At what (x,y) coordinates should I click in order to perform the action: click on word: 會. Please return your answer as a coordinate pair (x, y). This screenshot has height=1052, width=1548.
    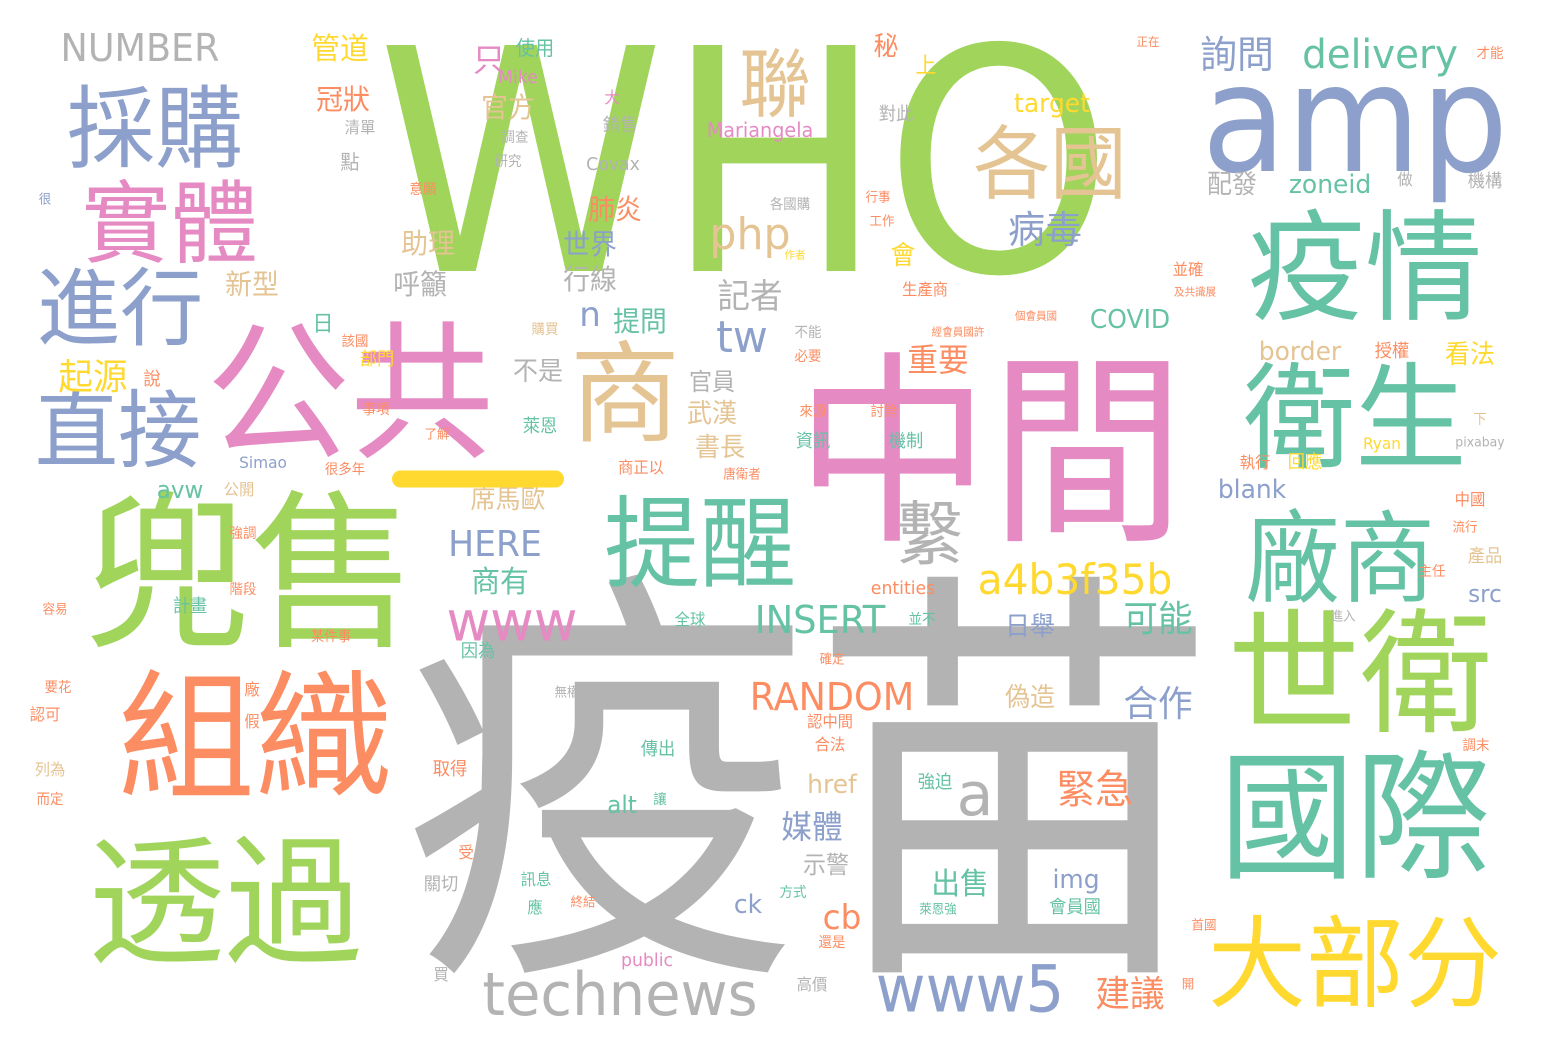
    Looking at the image, I should click on (903, 256).